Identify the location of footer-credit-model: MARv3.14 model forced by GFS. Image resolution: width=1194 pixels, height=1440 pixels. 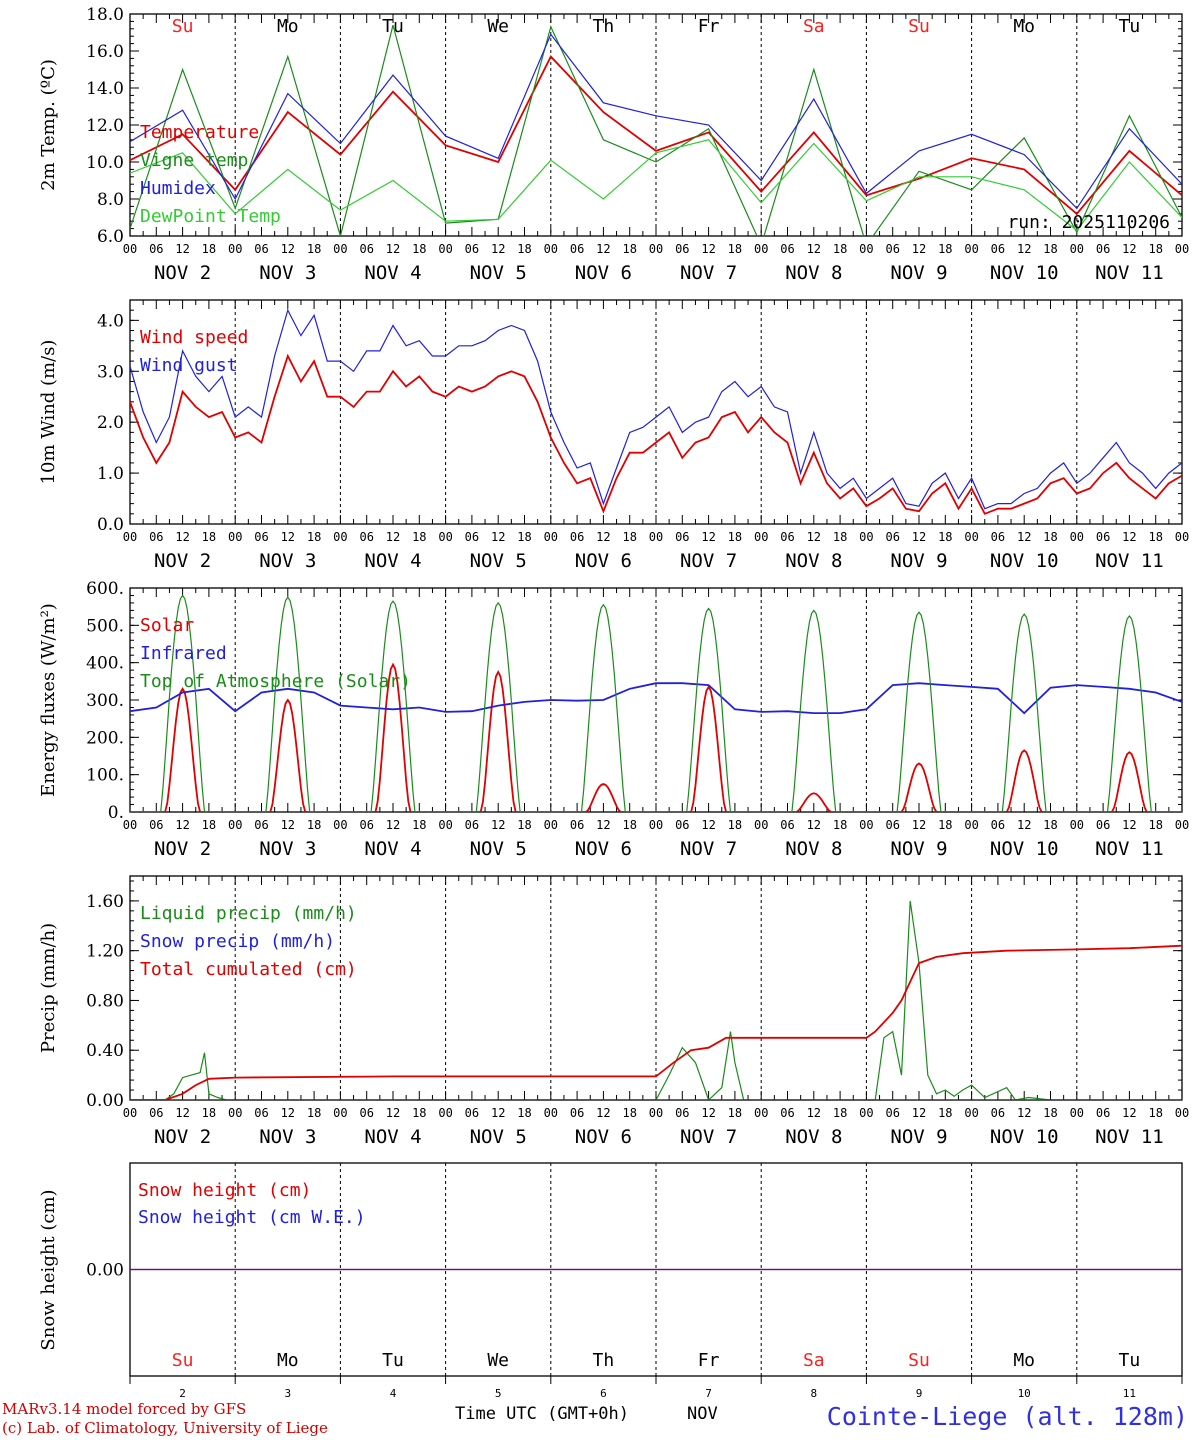
(124, 1409).